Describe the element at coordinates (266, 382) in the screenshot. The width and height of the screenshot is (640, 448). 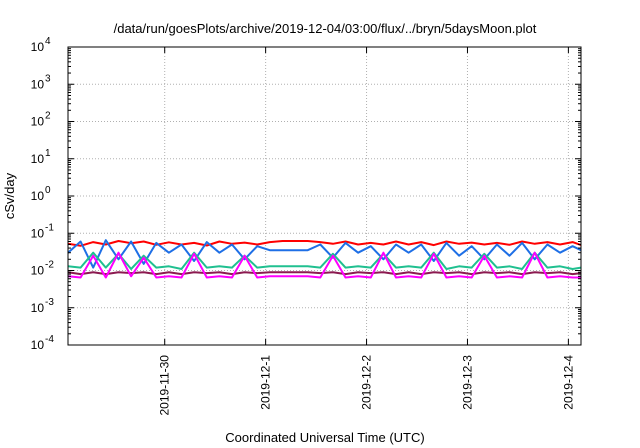
I see `x-tick-label: 2019-12-1` at that location.